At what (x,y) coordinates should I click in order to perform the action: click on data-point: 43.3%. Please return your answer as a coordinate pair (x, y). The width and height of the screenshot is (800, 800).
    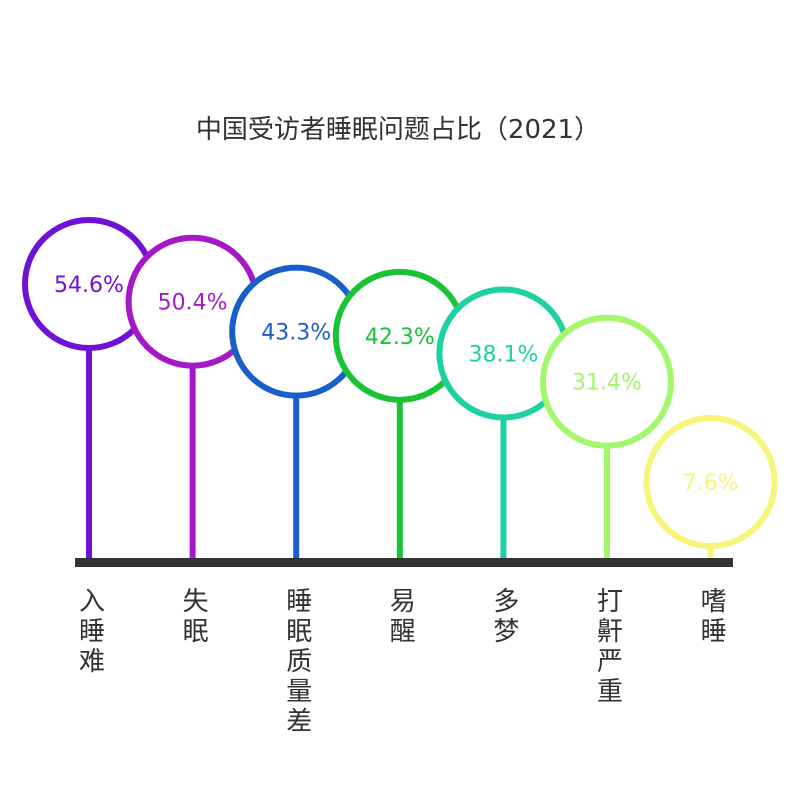
    Looking at the image, I should click on (296, 331).